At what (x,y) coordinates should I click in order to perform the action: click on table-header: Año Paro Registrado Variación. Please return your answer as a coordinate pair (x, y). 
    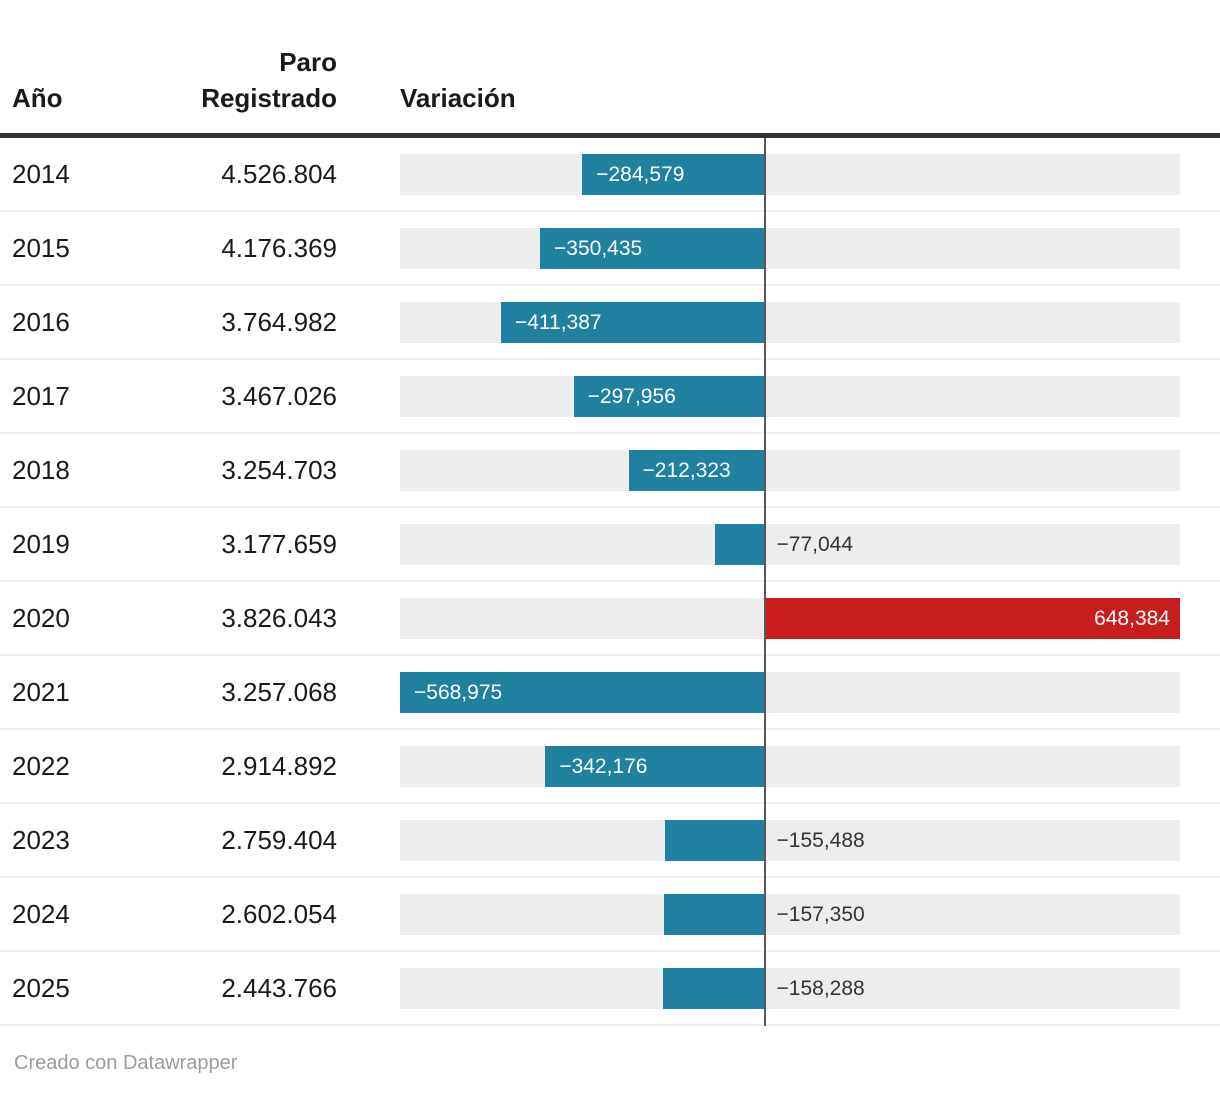
    Looking at the image, I should click on (610, 66).